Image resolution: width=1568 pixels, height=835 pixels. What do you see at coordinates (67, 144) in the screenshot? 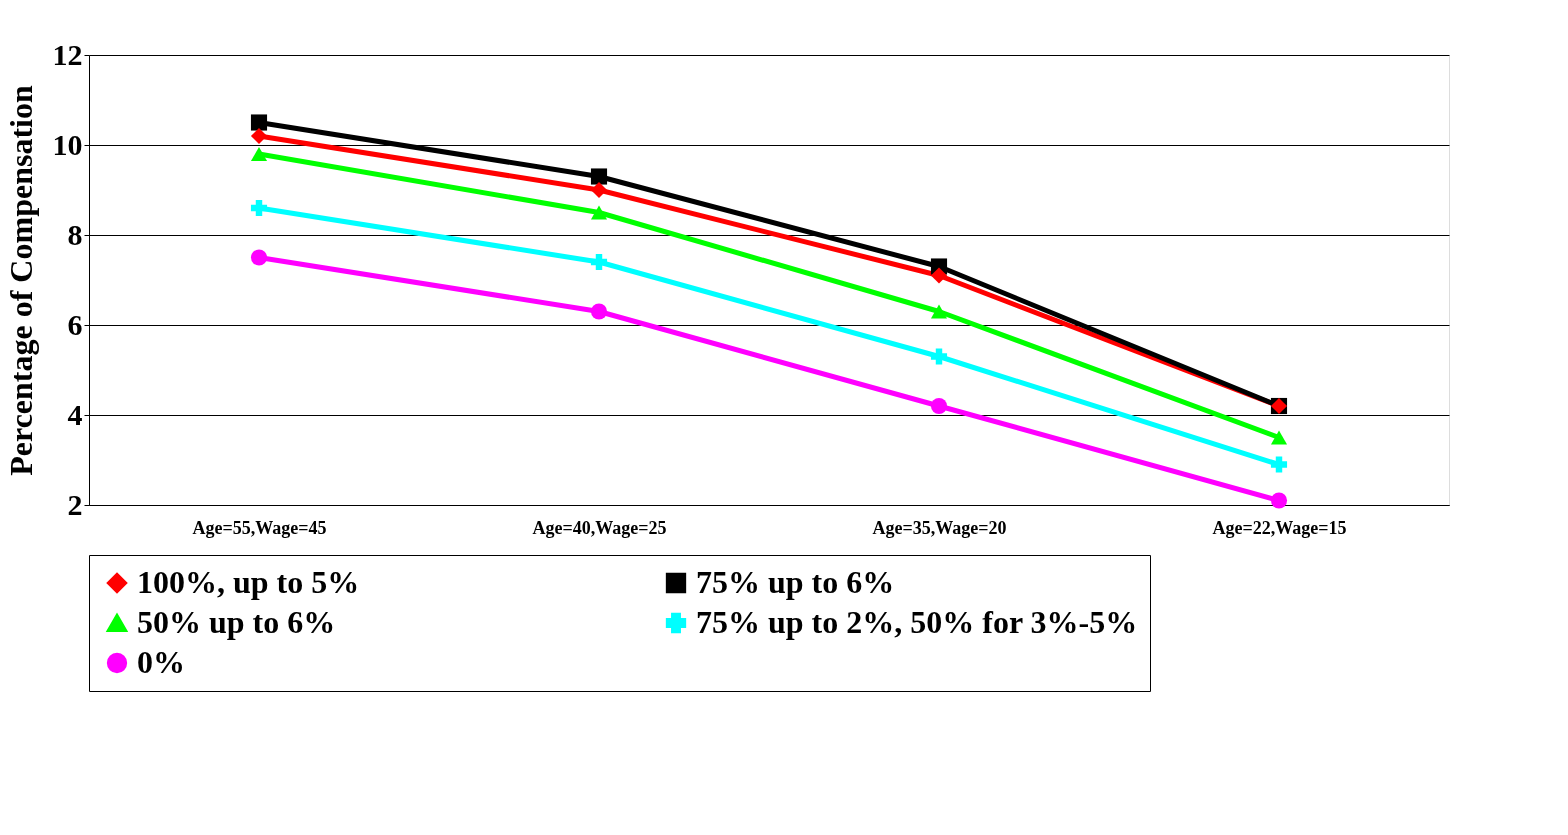
I see `y-tick-label: 10` at bounding box center [67, 144].